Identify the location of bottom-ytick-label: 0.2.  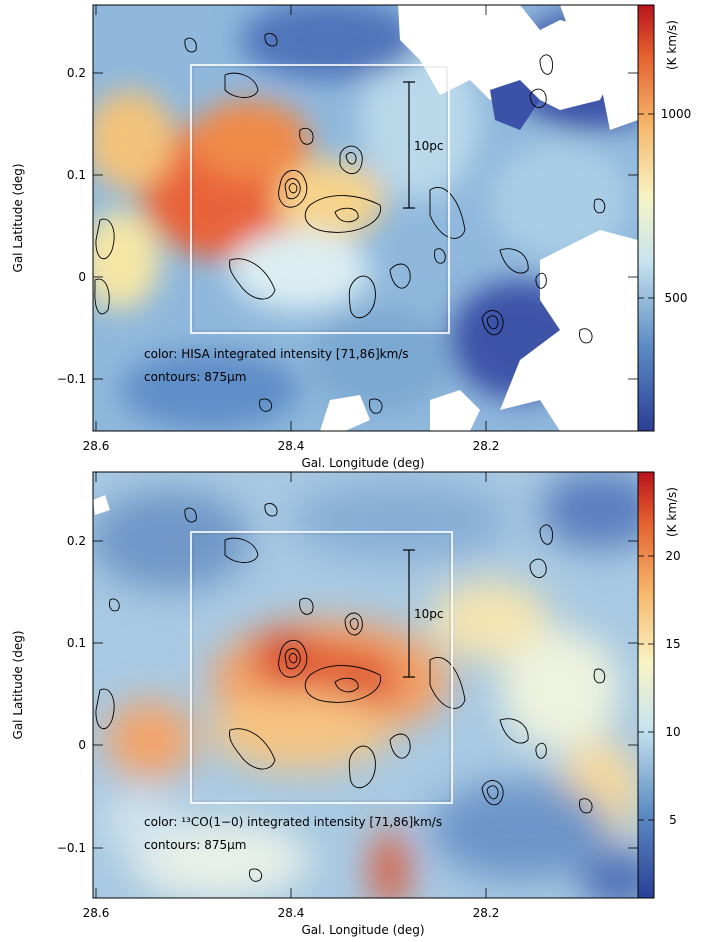
(76, 541).